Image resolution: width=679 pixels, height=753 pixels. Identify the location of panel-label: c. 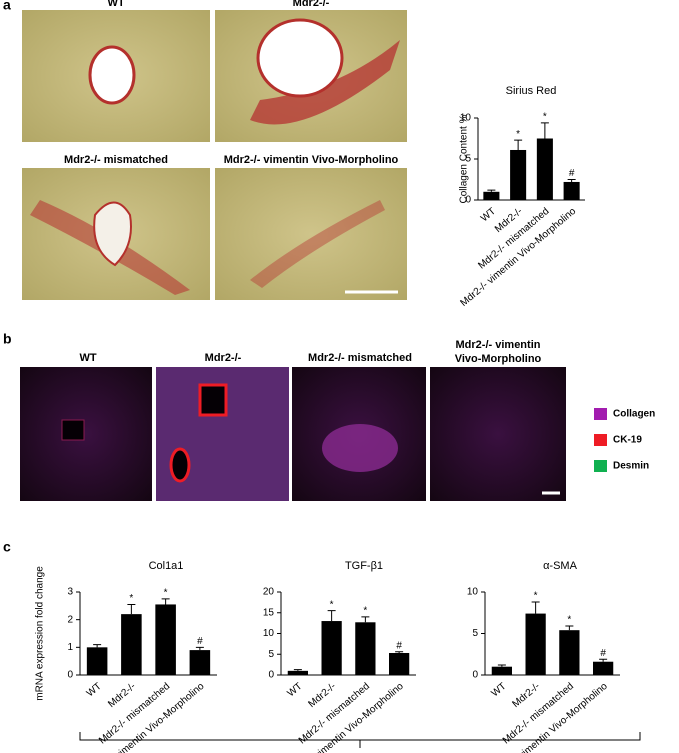
(7, 547).